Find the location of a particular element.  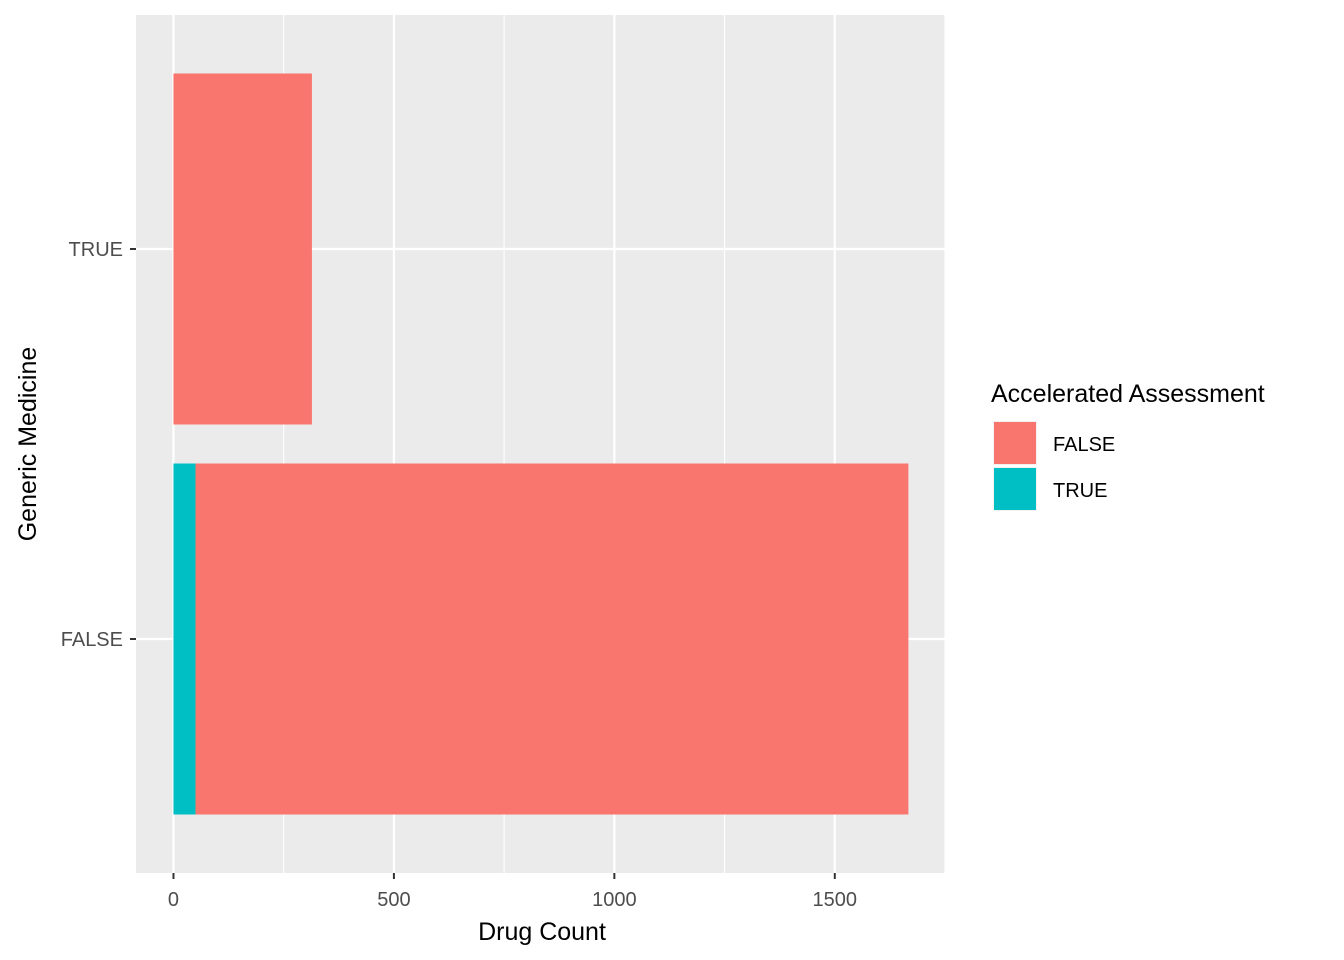

y-axis: FALSE TRUE is located at coordinates (98, 445).